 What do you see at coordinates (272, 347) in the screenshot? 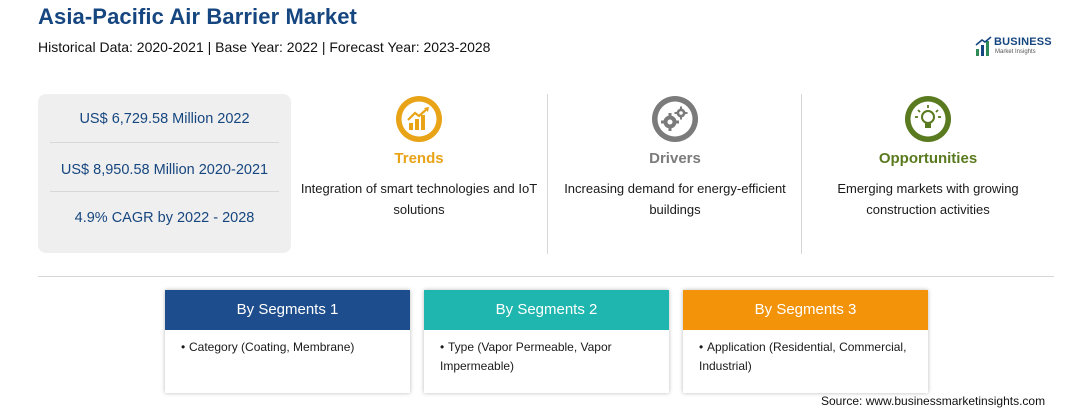
I see `segment-1-item-text: Category (Coating, Membrane)` at bounding box center [272, 347].